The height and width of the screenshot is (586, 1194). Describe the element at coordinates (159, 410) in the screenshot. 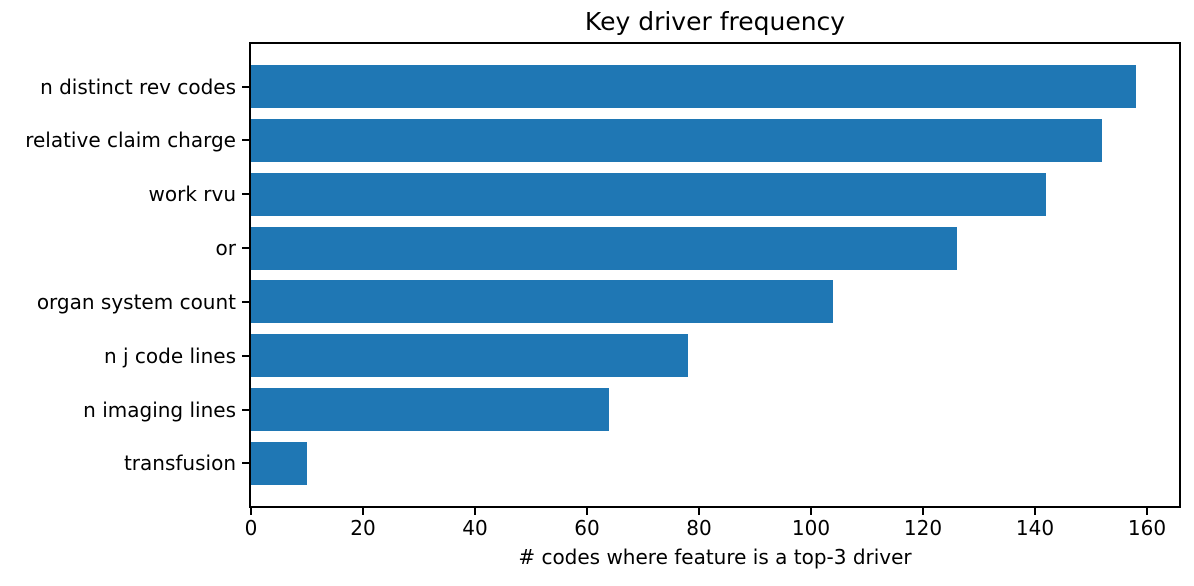

I see `y-tick-label: n imaging lines` at that location.